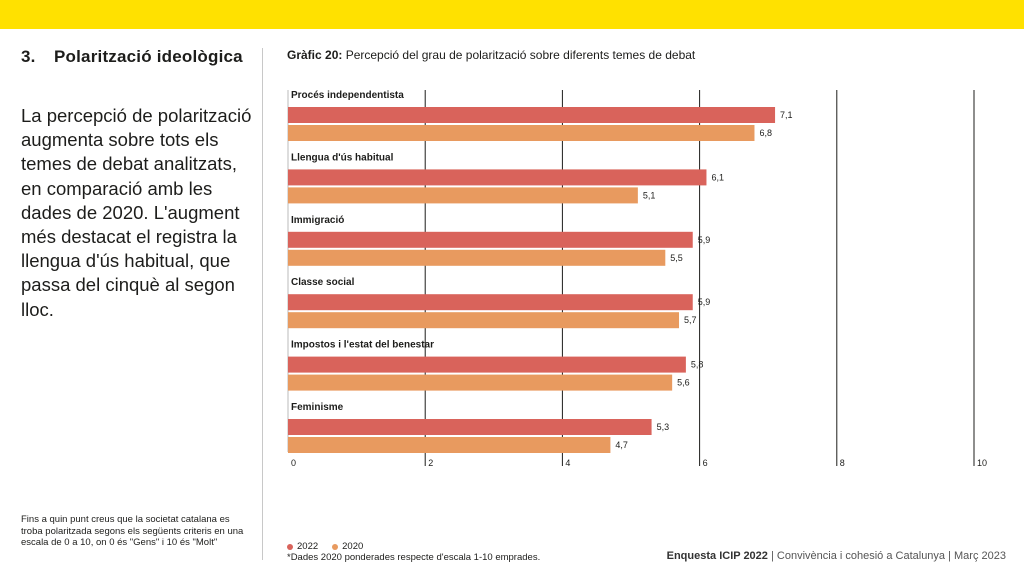 This screenshot has height=581, width=1024. What do you see at coordinates (982, 463) in the screenshot?
I see `x-tick-label: 10` at bounding box center [982, 463].